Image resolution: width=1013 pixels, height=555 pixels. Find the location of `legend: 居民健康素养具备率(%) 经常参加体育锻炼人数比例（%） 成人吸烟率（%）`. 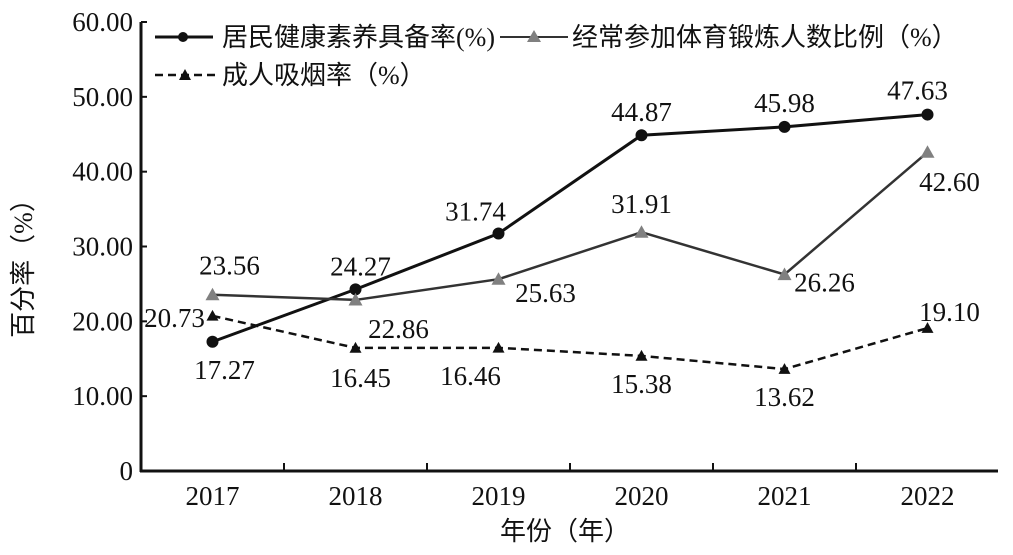

legend: 居民健康素养具备率(%) 经常参加体育锻炼人数比例（%） 成人吸烟率（%） is located at coordinates (556, 56).